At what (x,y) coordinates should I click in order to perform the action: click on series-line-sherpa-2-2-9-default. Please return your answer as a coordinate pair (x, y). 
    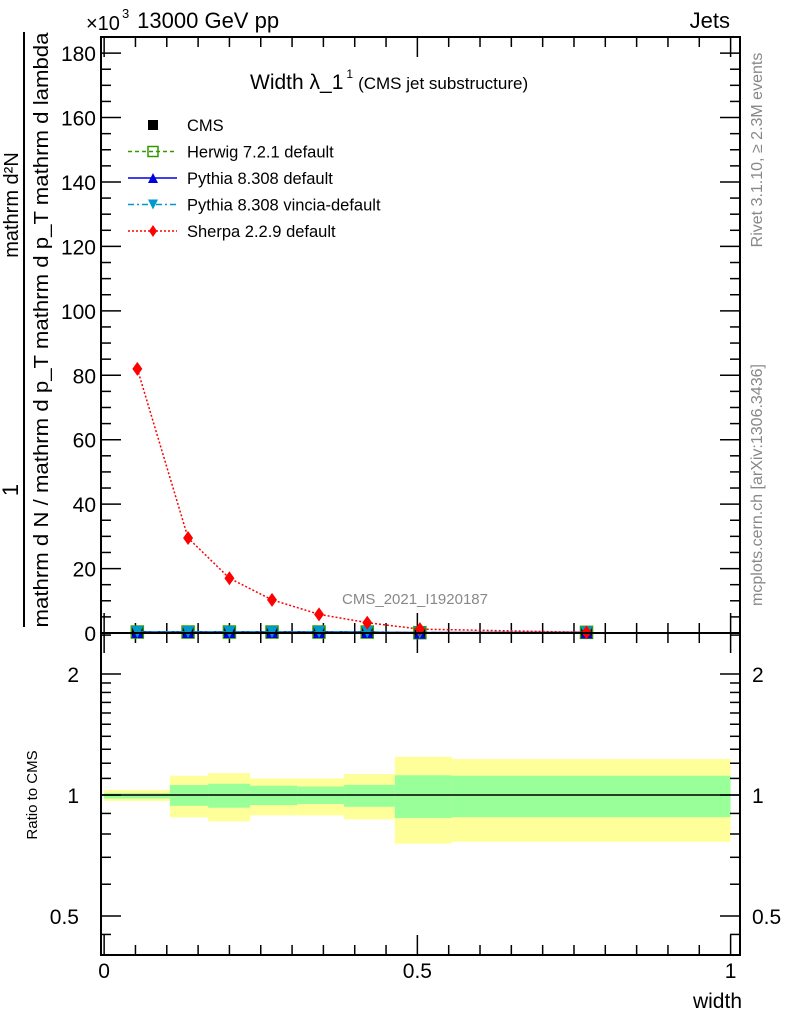
    Looking at the image, I should click on (361, 501).